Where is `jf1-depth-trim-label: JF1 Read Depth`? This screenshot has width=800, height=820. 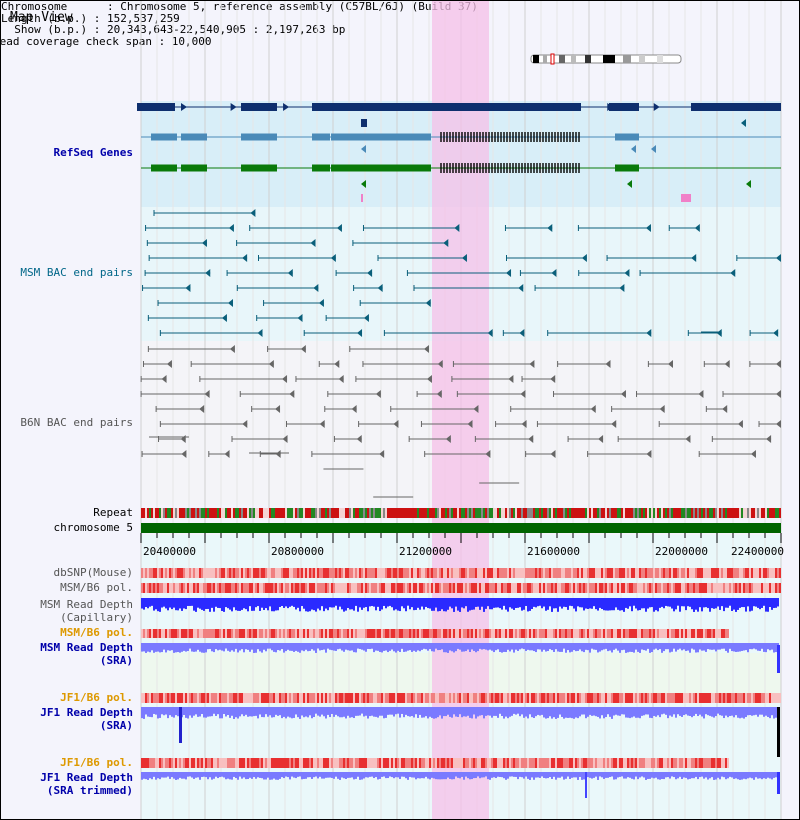
jf1-depth-trim-label: JF1 Read Depth is located at coordinates (86, 777).